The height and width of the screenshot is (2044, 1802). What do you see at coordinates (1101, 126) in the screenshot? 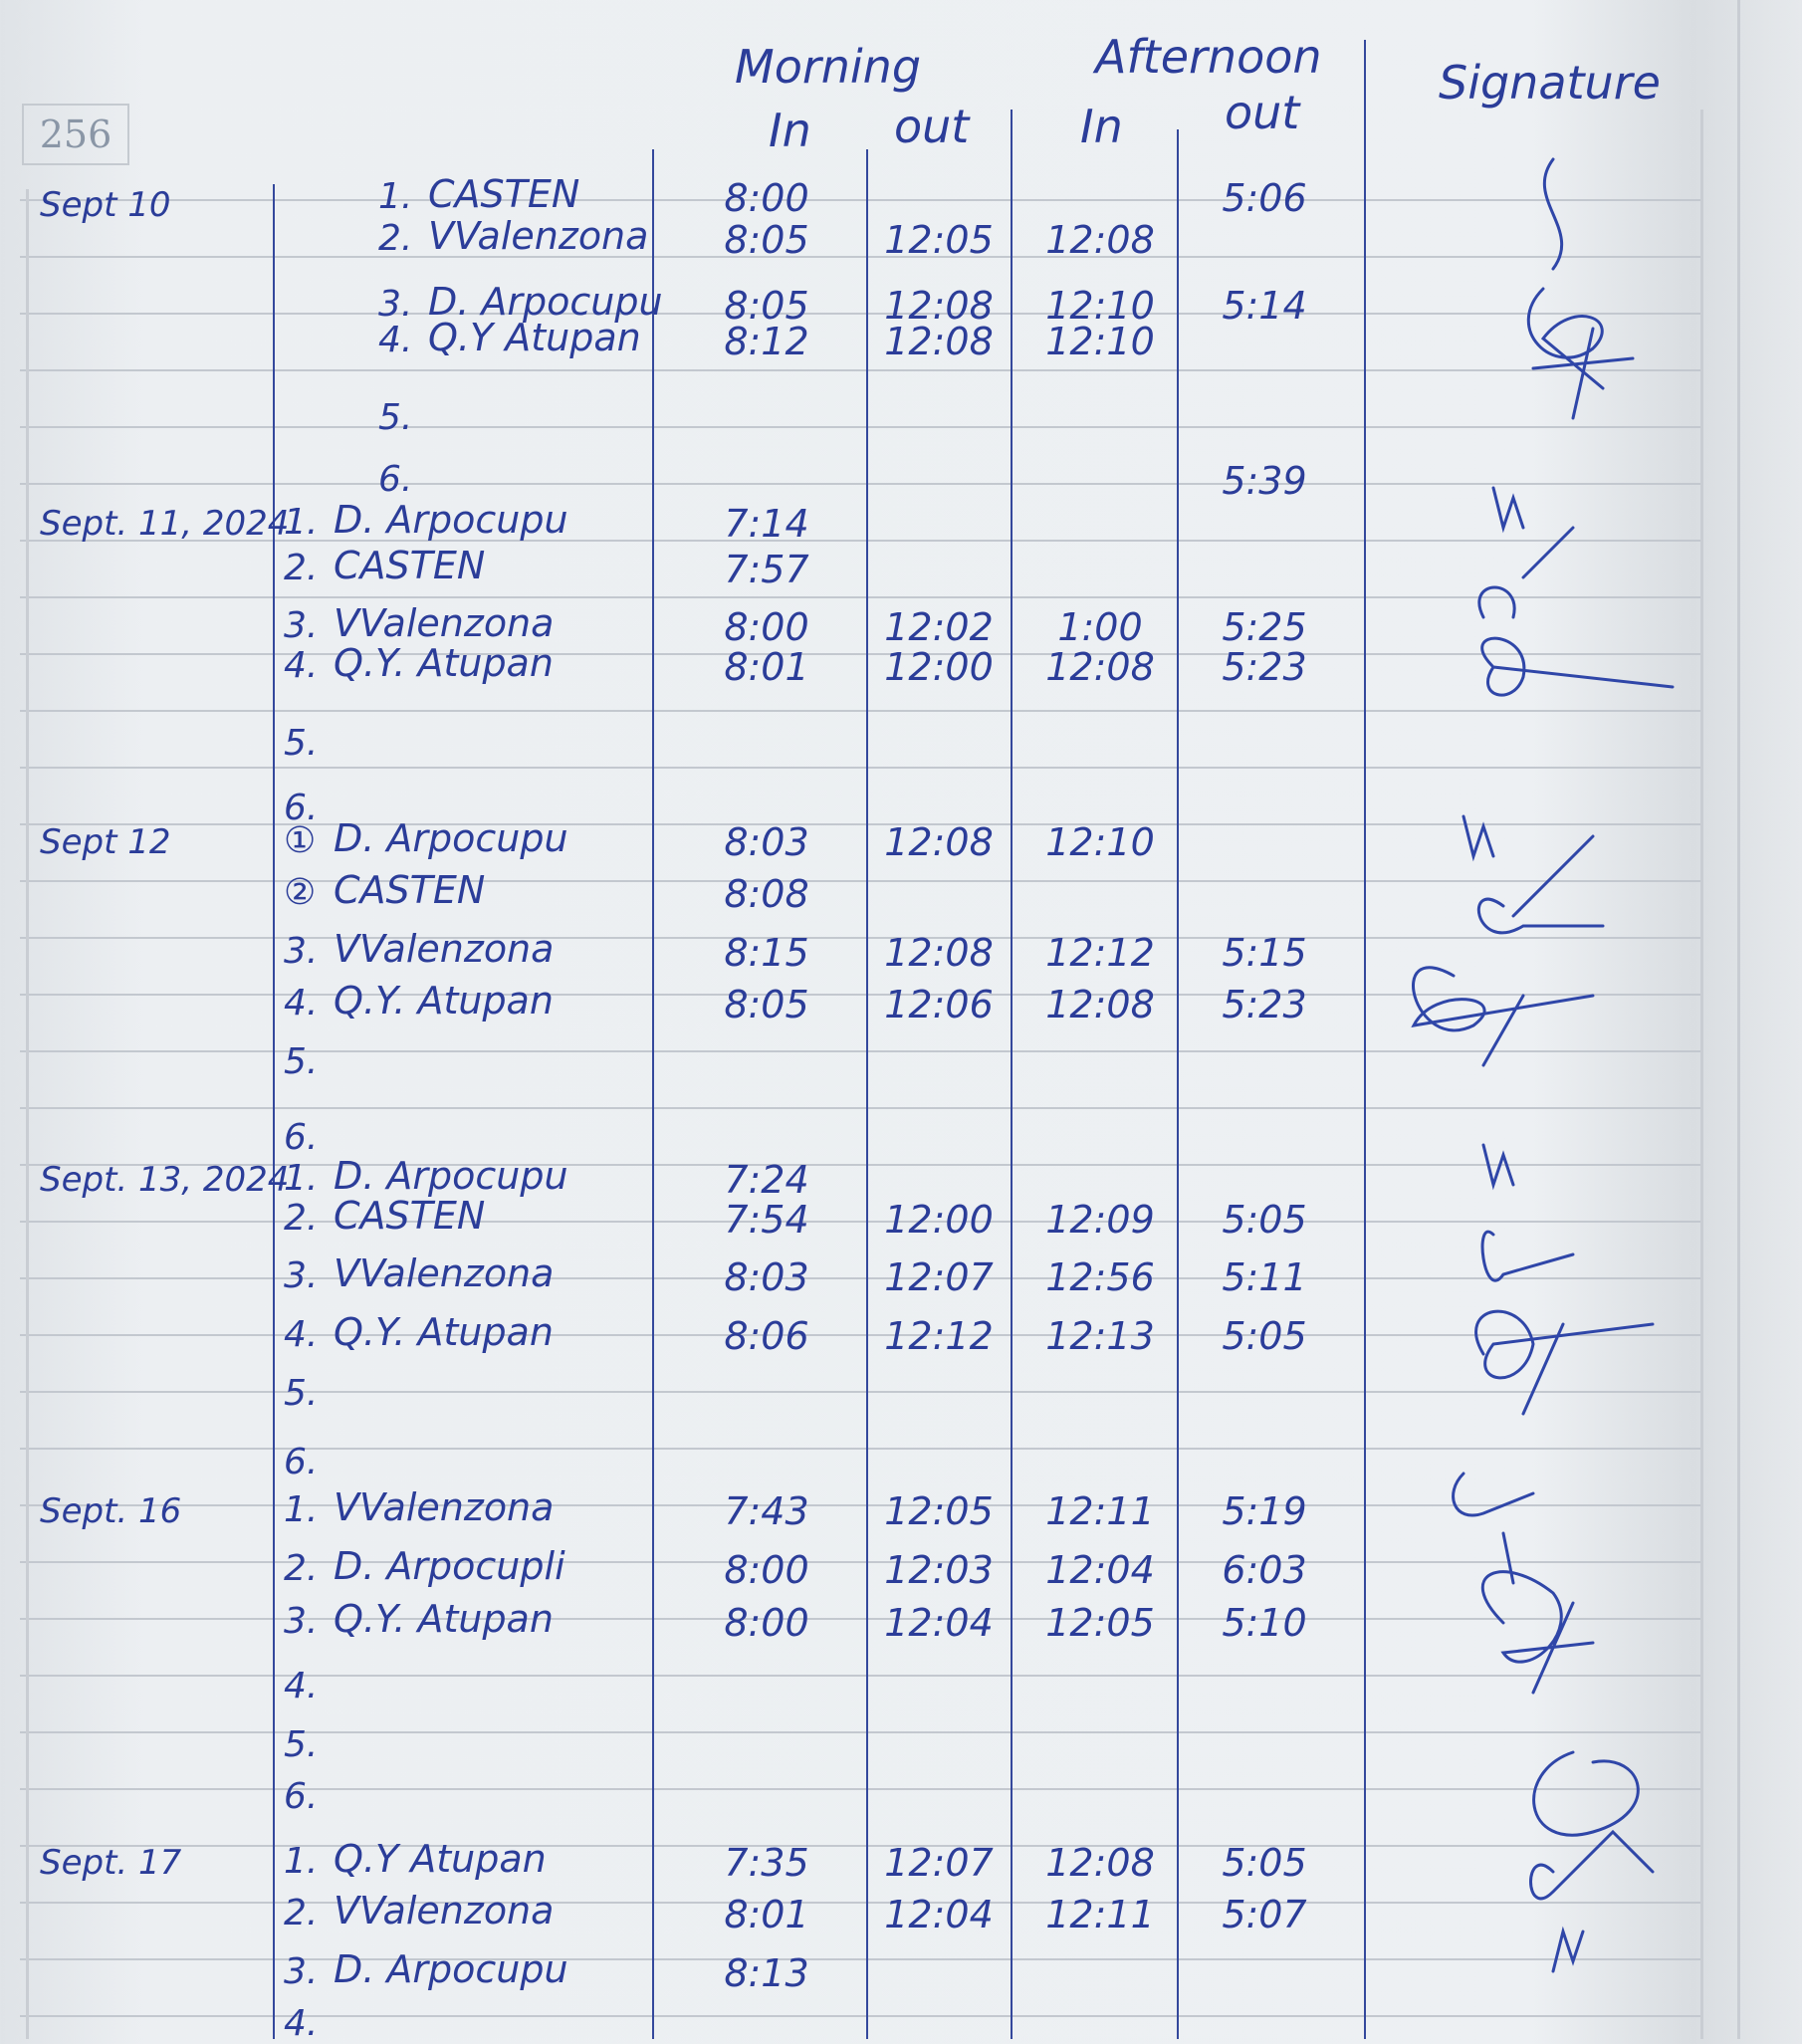
I see `header-afternoon-in: In` at bounding box center [1101, 126].